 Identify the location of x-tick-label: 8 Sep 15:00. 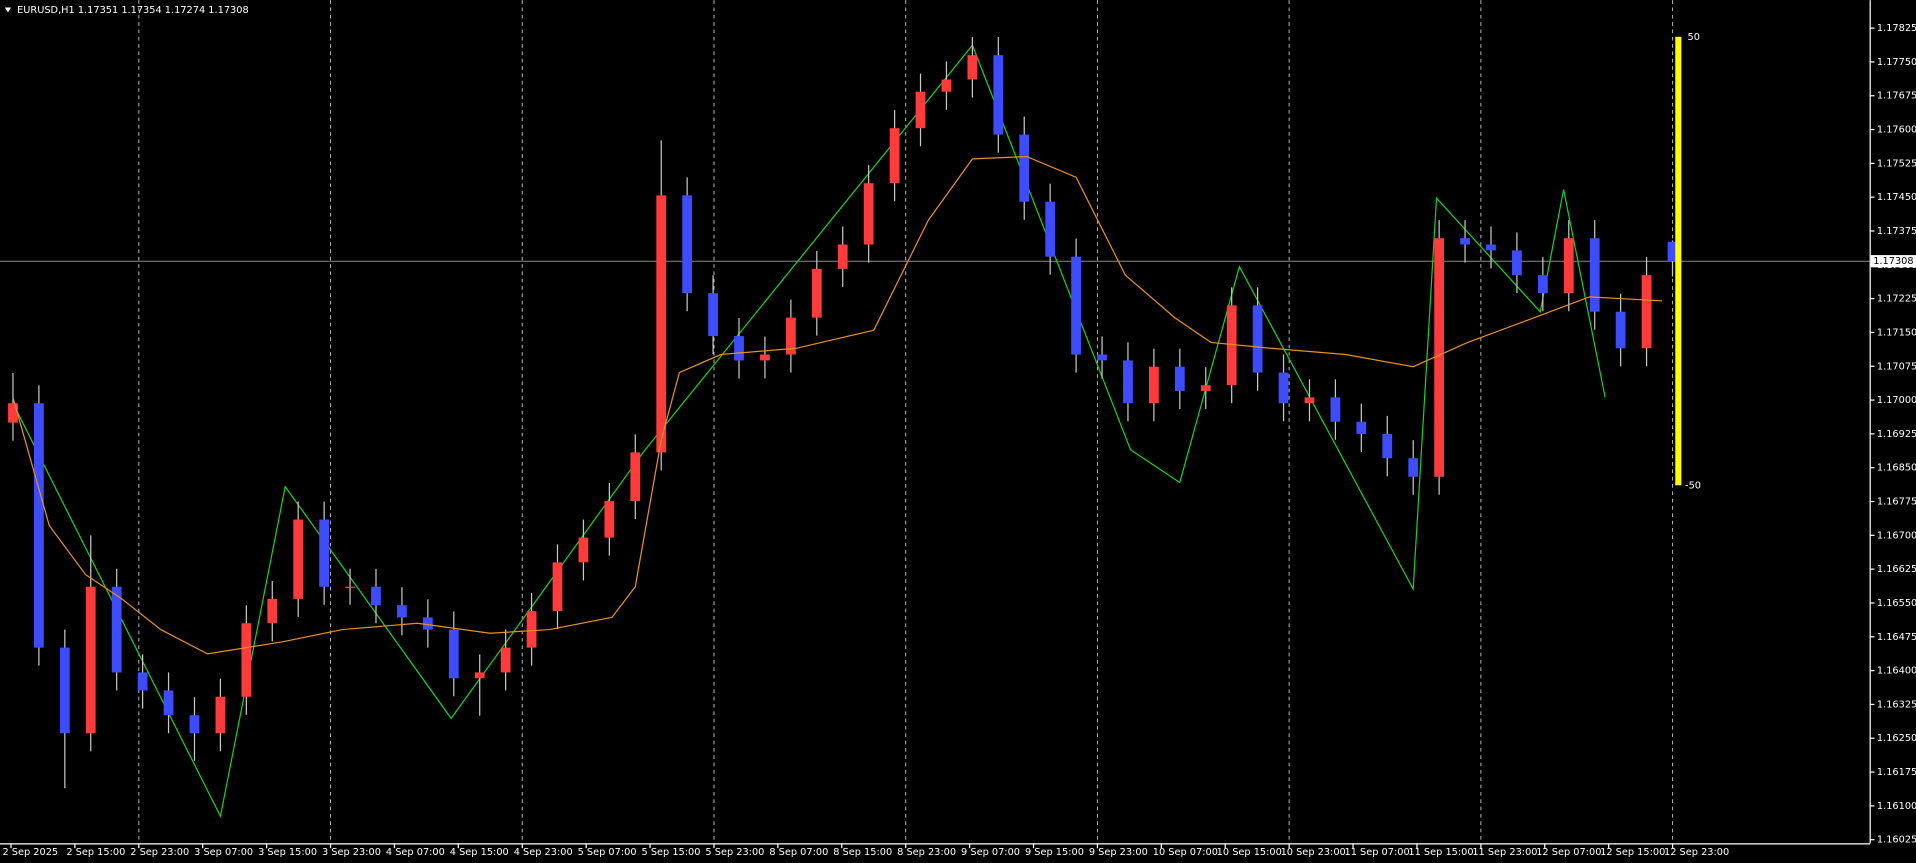
(862, 852).